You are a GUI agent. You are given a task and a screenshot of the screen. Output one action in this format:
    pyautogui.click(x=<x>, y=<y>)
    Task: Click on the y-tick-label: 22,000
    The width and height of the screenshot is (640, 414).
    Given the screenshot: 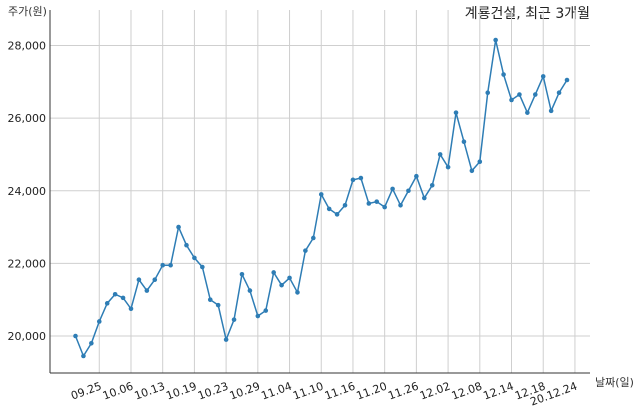 What is the action you would take?
    pyautogui.click(x=27, y=263)
    